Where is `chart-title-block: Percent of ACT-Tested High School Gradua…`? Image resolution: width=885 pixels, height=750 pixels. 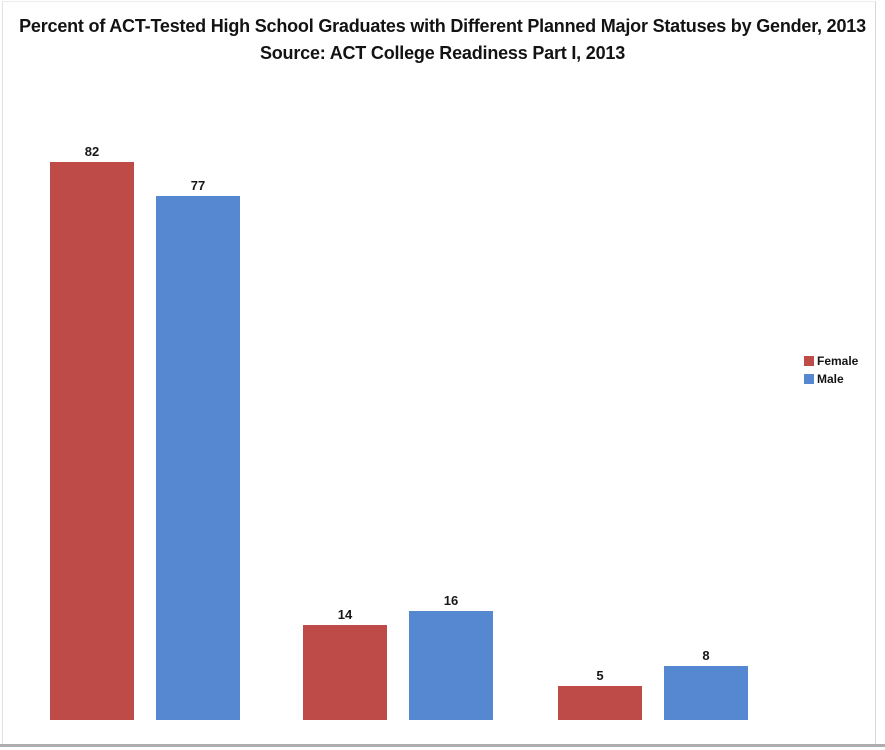 chart-title-block: Percent of ACT-Tested High School Gradua… is located at coordinates (442, 40).